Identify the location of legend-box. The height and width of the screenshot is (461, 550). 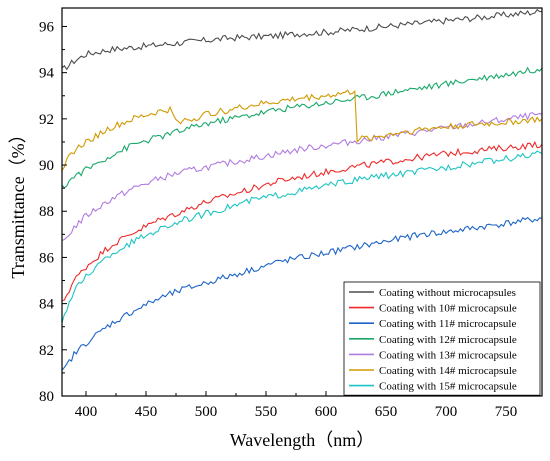
(442, 338).